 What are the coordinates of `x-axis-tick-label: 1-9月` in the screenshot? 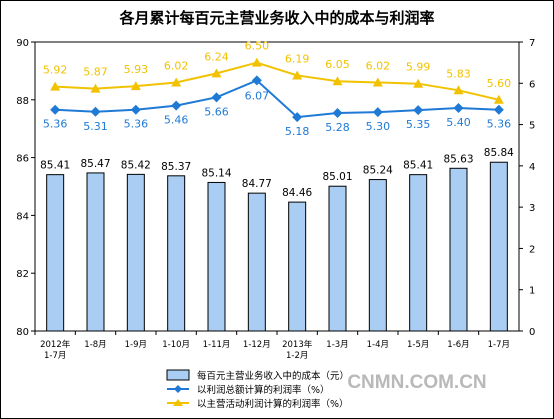 It's located at (136, 345).